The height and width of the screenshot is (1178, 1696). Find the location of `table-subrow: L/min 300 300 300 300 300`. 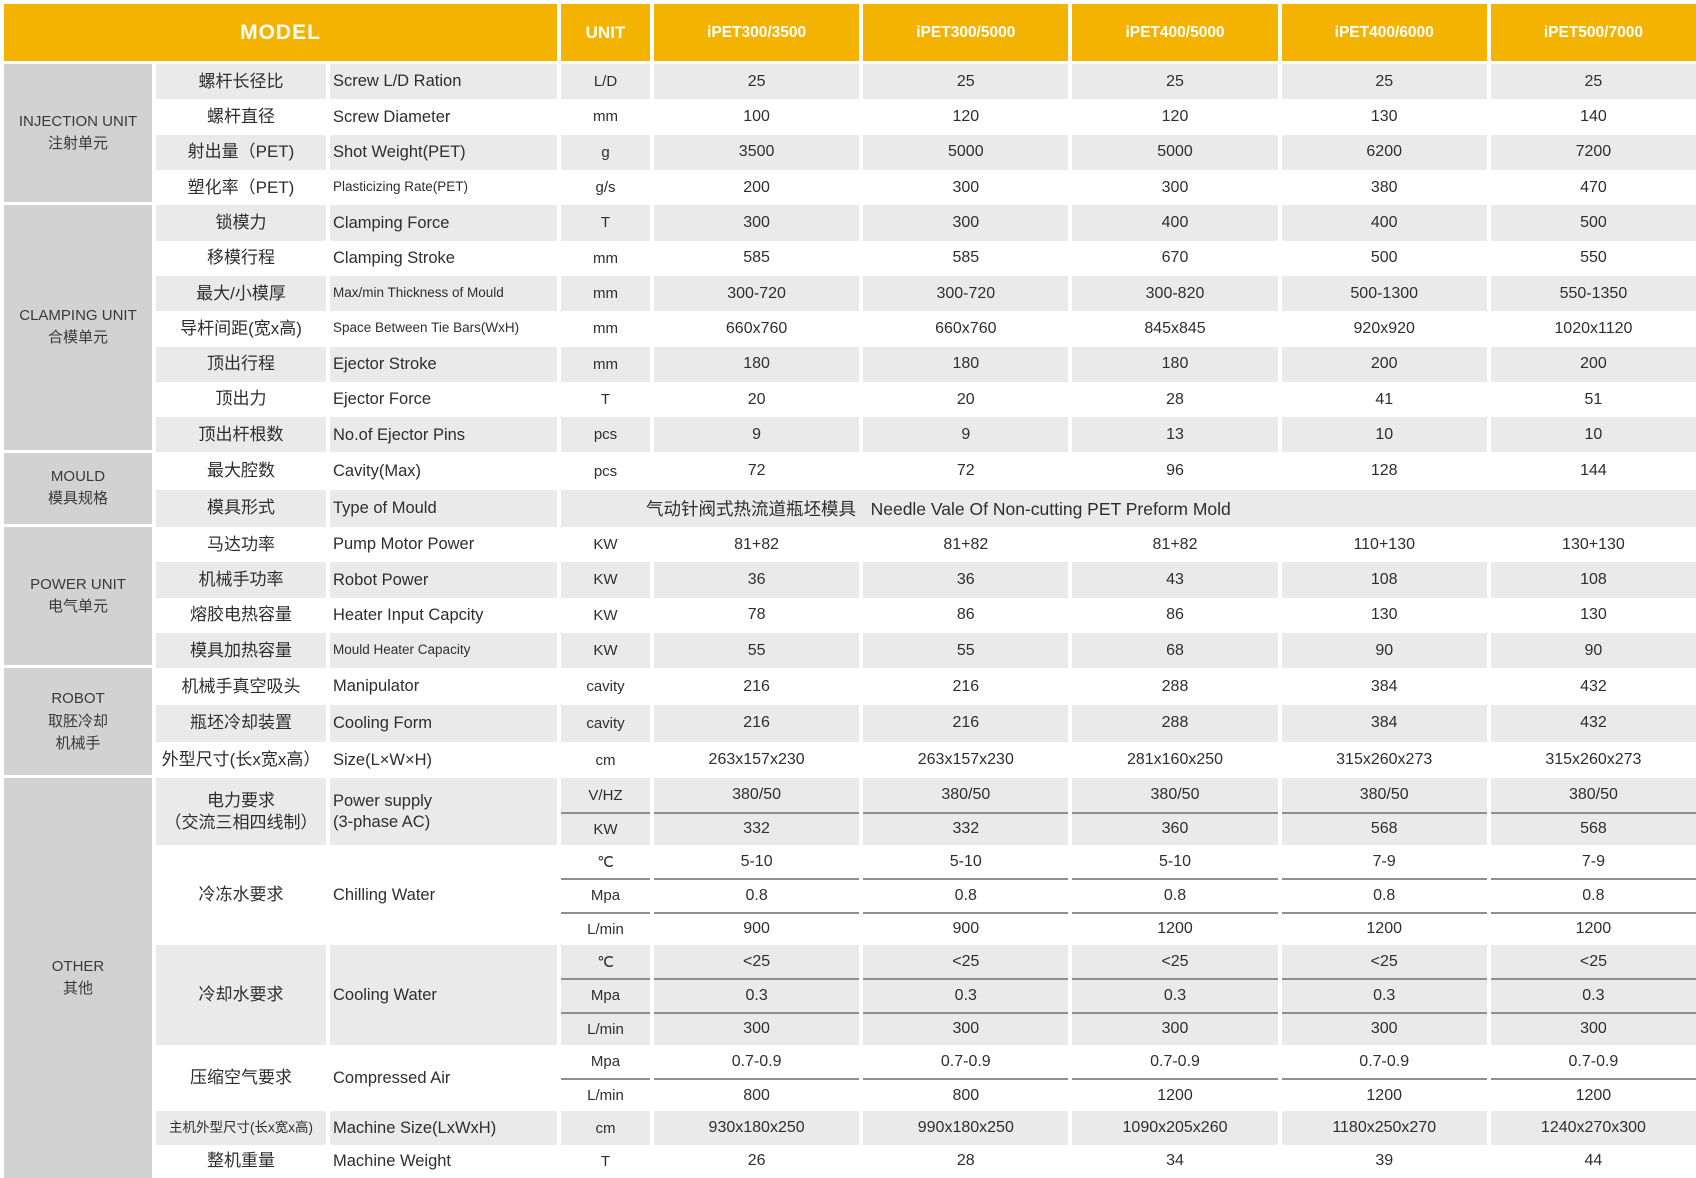

table-subrow: L/min 300 300 300 300 300 is located at coordinates (1128, 1028).